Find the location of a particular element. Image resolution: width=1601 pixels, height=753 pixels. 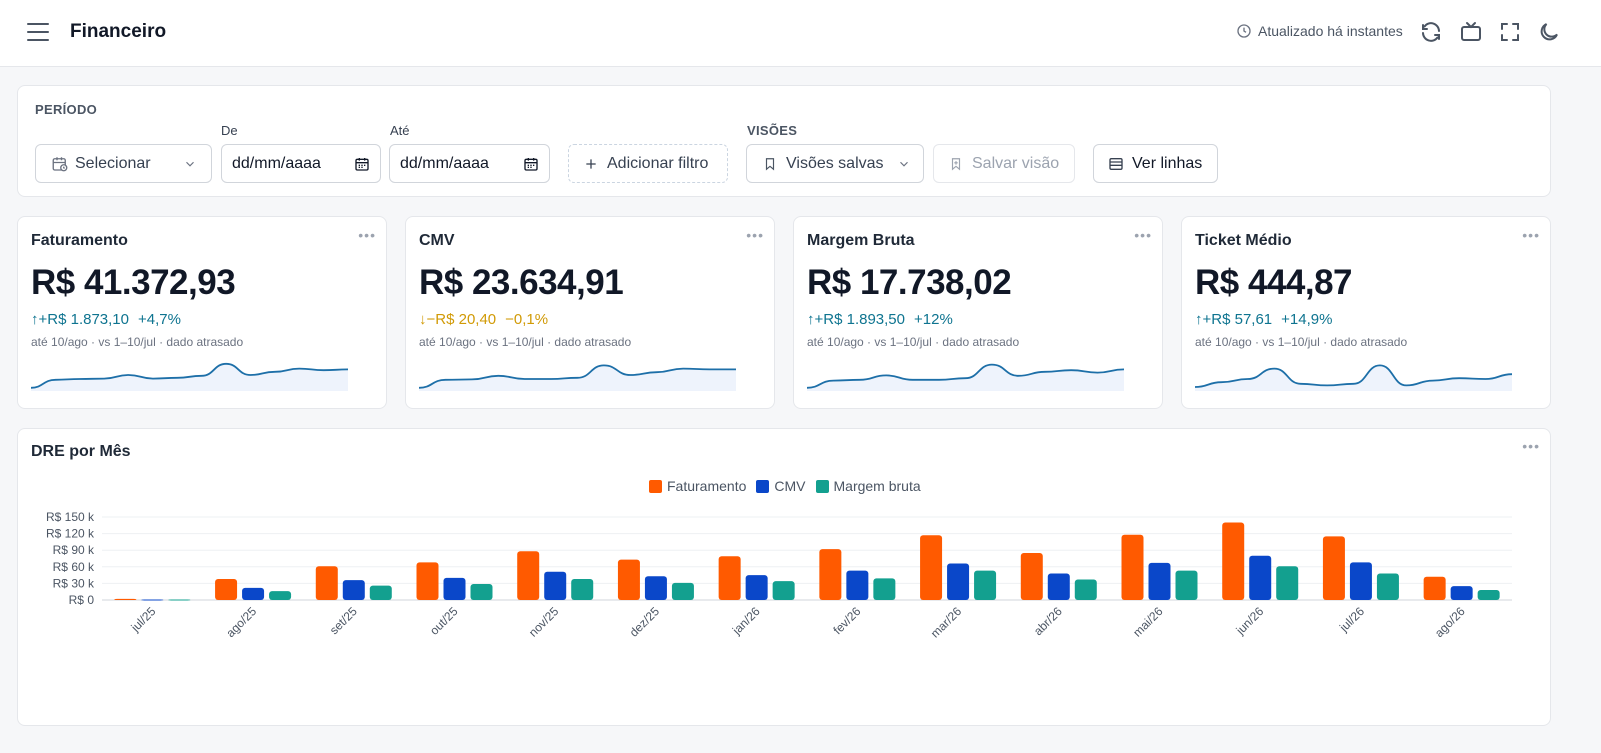

kpi-delta: ↑+R$ 1.873,10 +4,7% is located at coordinates (106, 319).